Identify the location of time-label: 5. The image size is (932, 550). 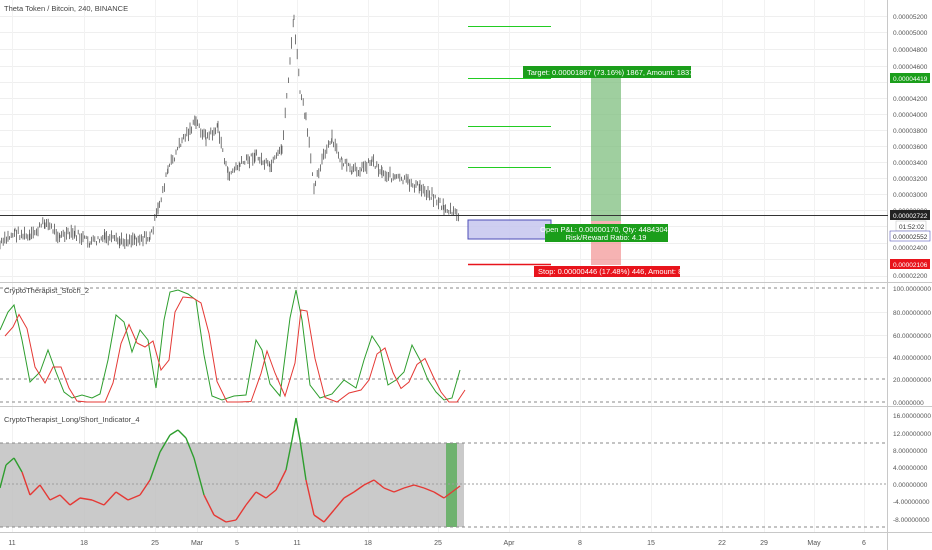
(237, 543).